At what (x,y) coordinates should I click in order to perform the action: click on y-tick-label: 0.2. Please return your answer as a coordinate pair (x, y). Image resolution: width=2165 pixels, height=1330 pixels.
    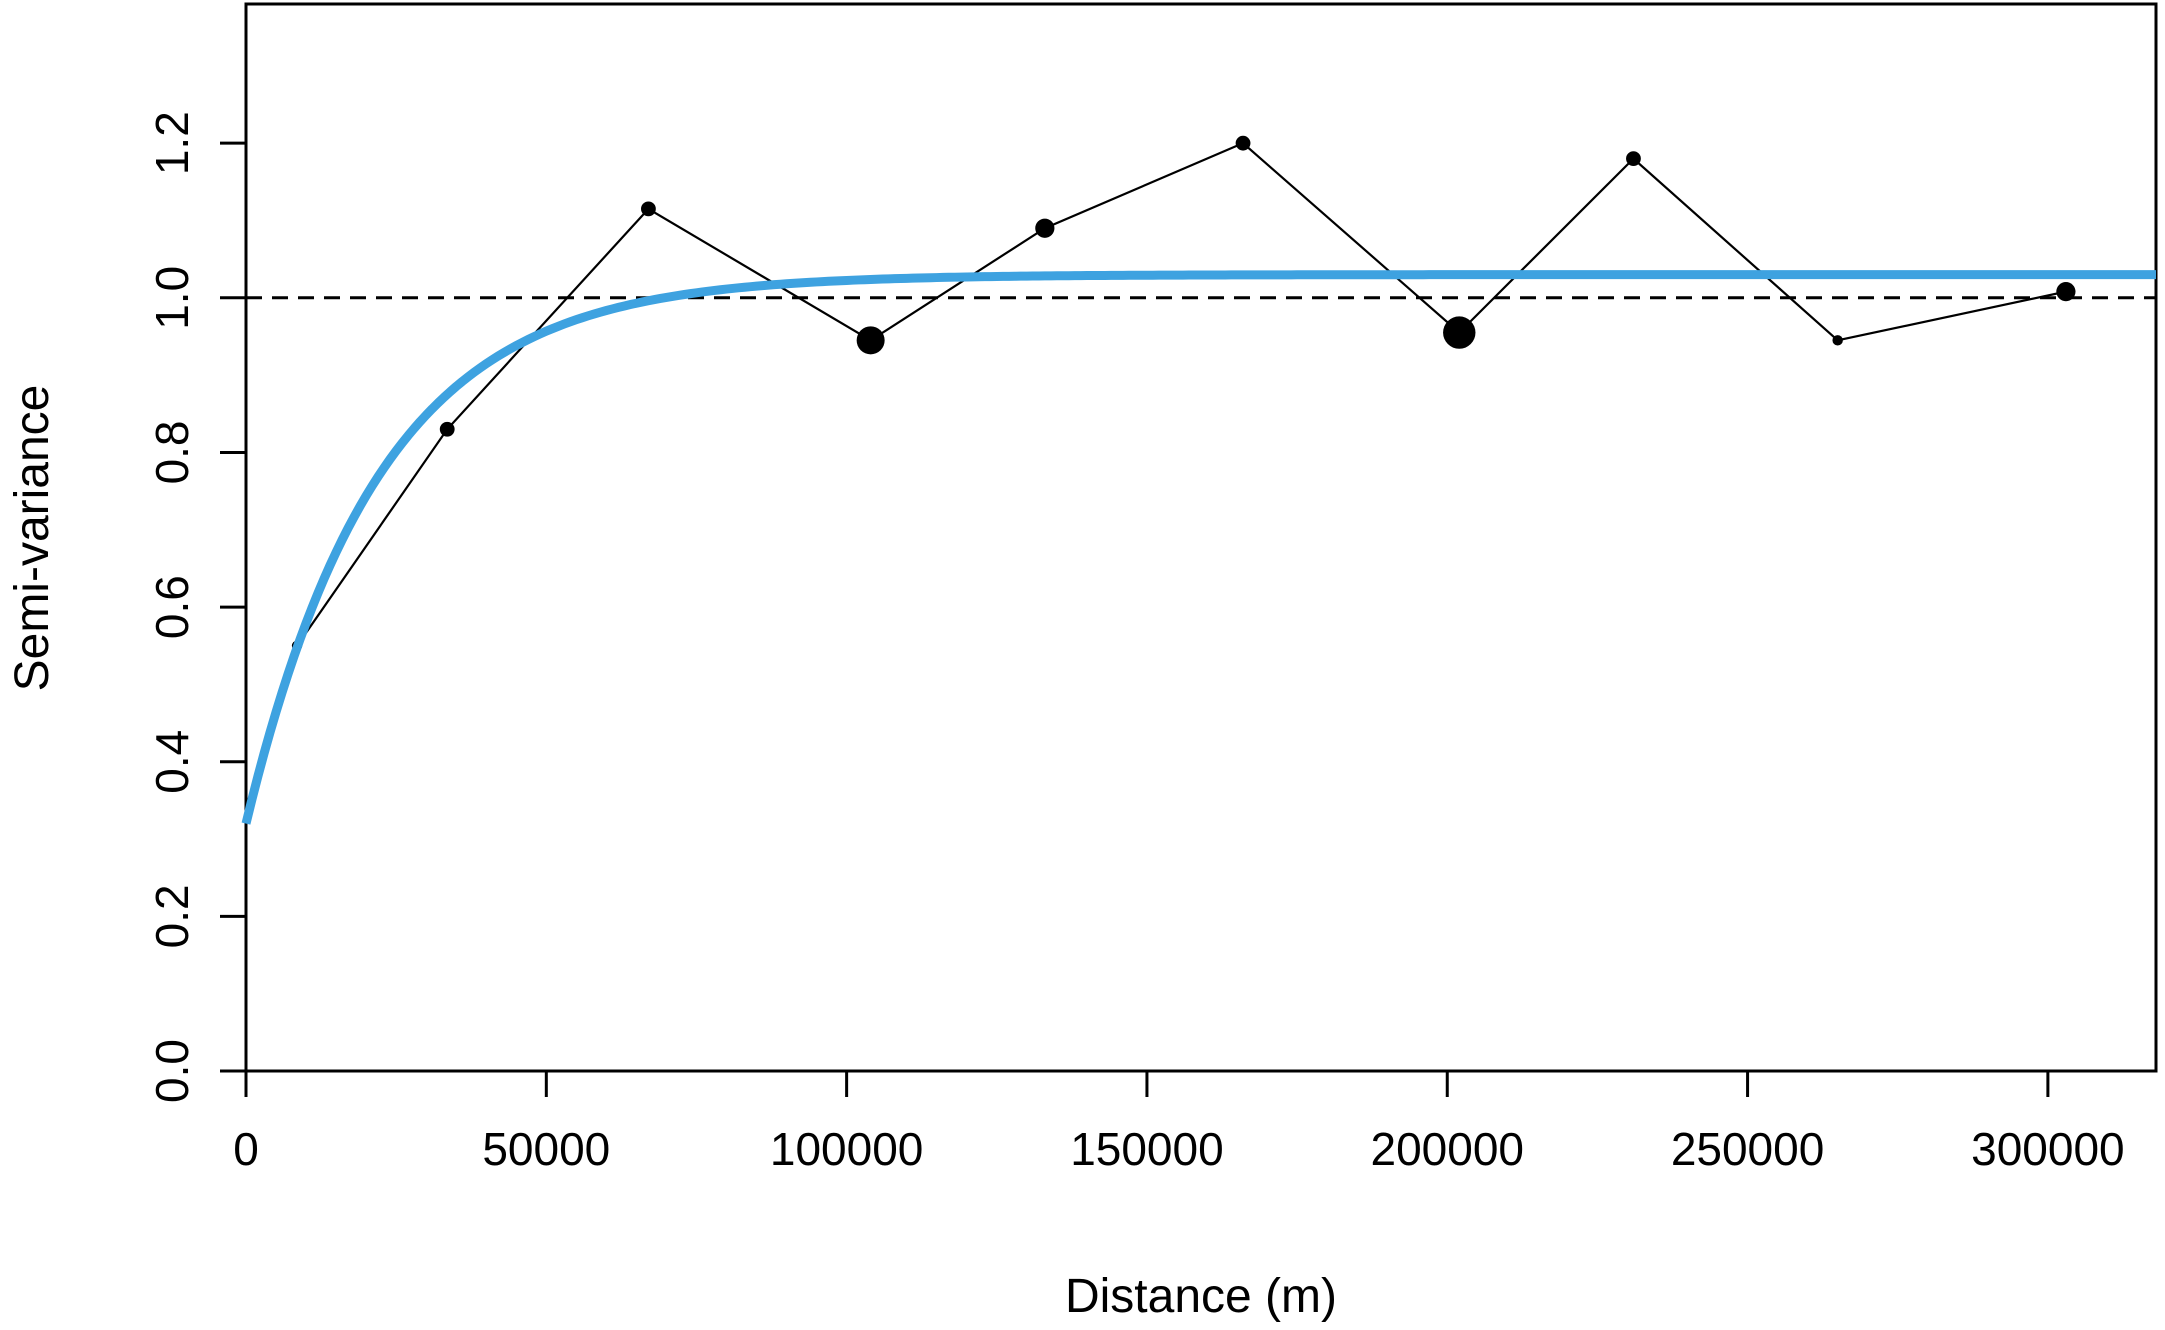
    Looking at the image, I should click on (172, 916).